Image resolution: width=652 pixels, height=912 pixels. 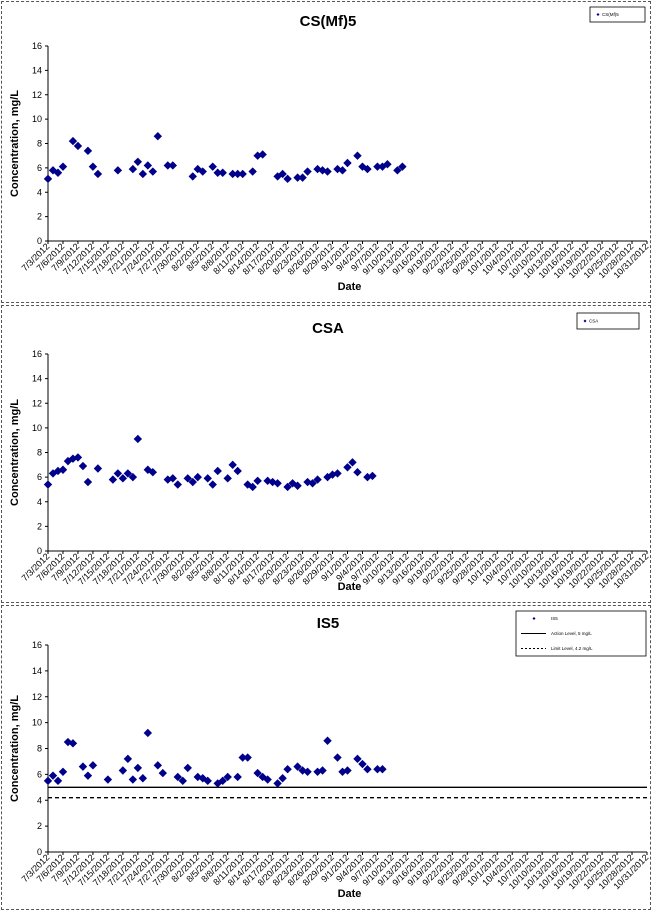 I want to click on legend-label: CSA, so click(x=593, y=321).